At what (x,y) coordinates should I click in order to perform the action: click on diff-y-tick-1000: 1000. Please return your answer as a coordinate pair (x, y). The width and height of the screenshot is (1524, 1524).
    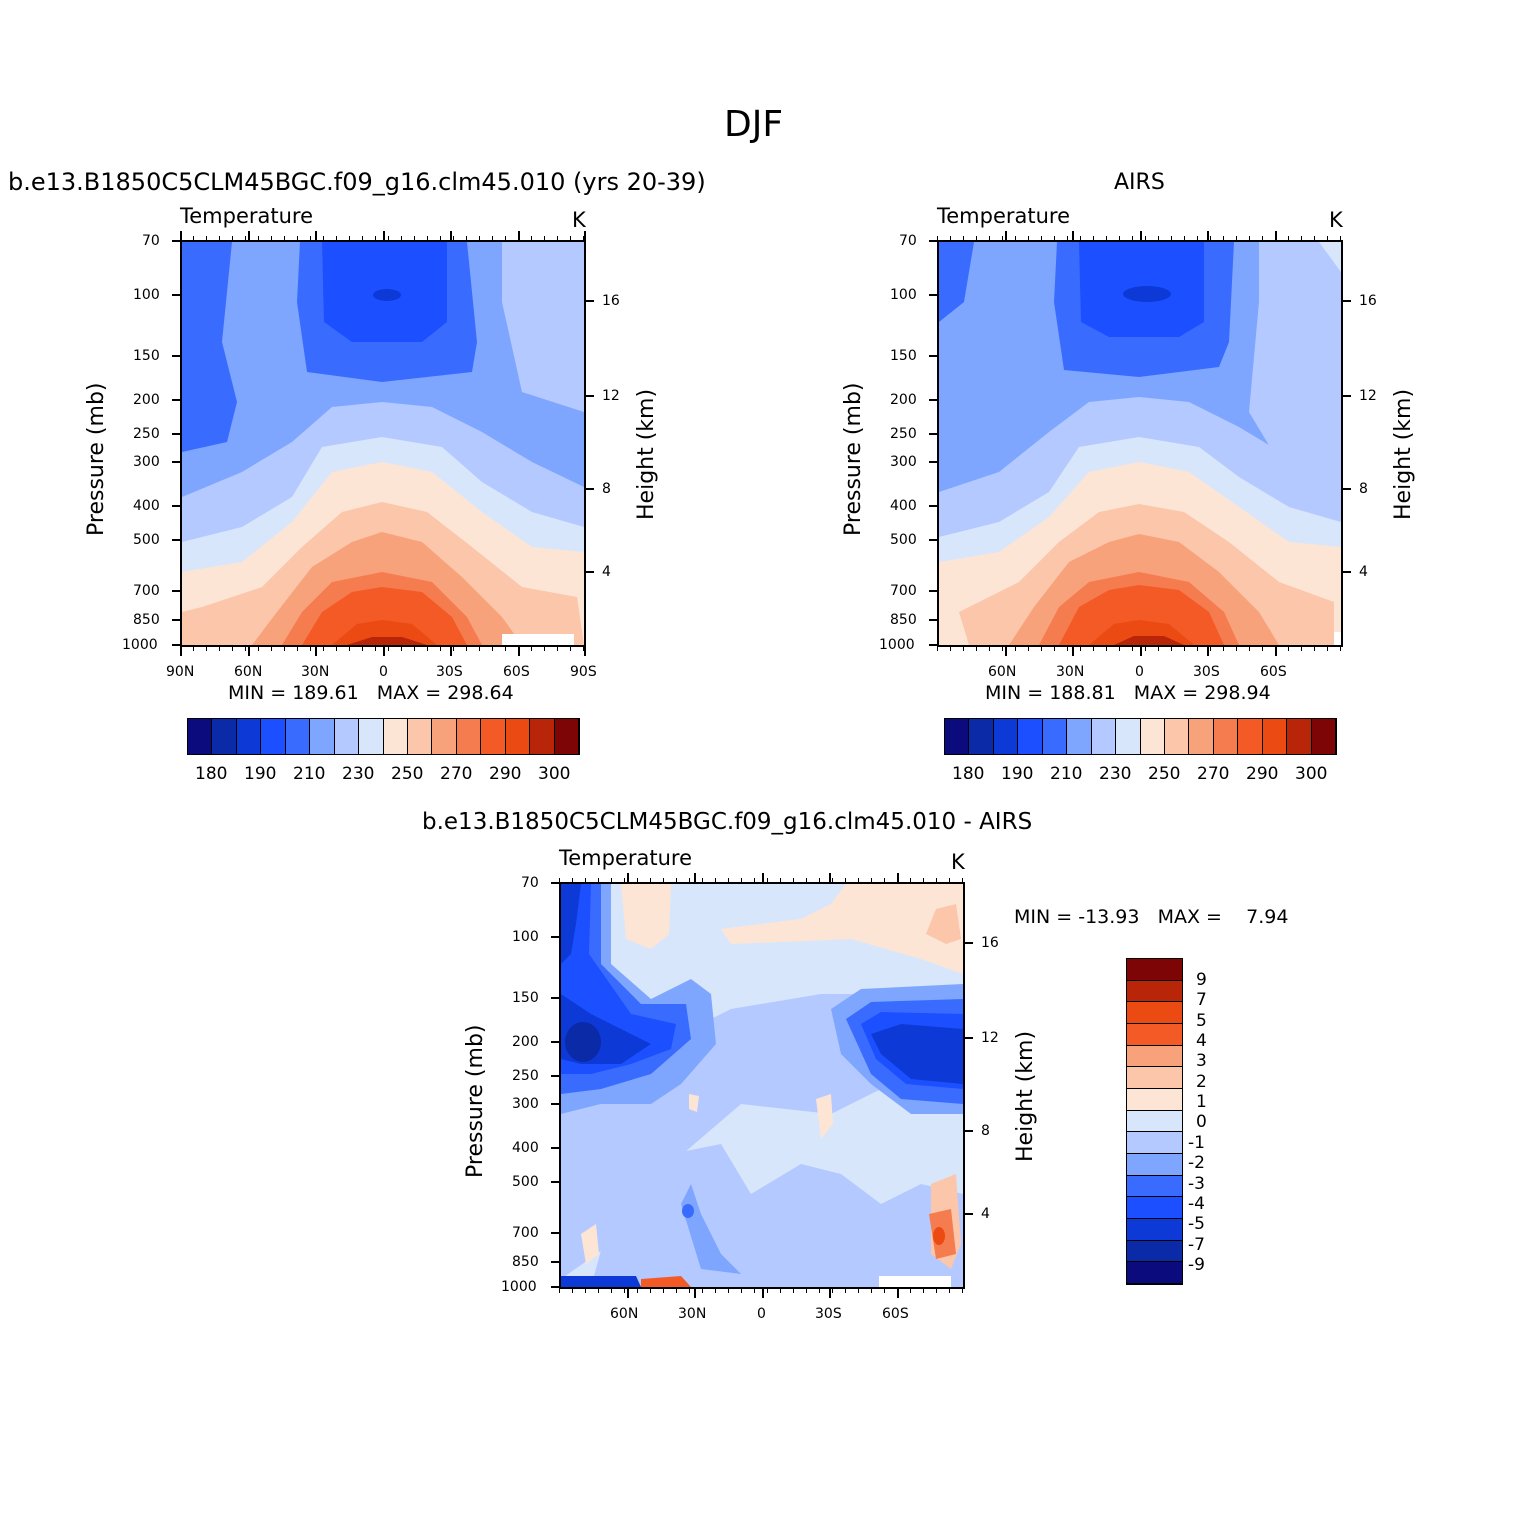
    Looking at the image, I should click on (519, 1287).